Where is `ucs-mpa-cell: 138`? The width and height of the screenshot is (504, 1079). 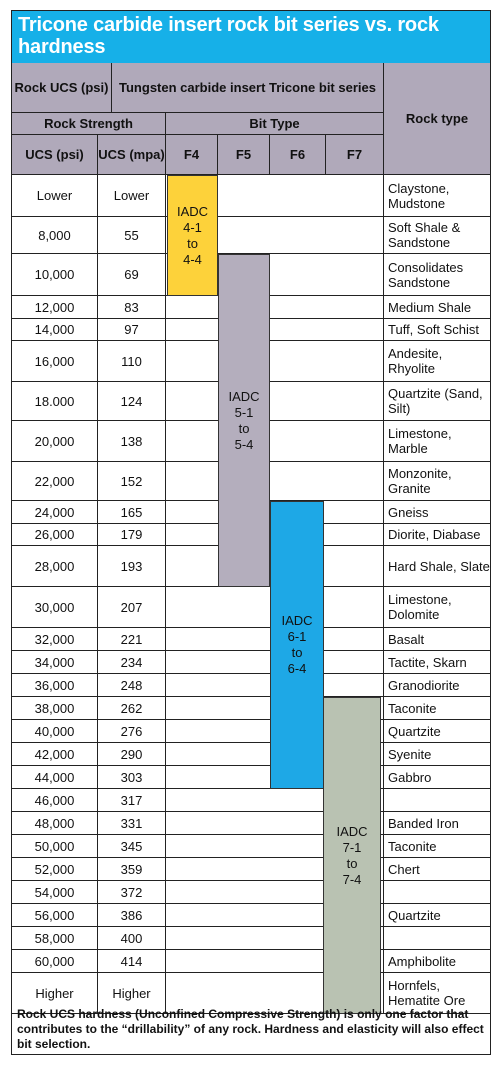
ucs-mpa-cell: 138 is located at coordinates (132, 441).